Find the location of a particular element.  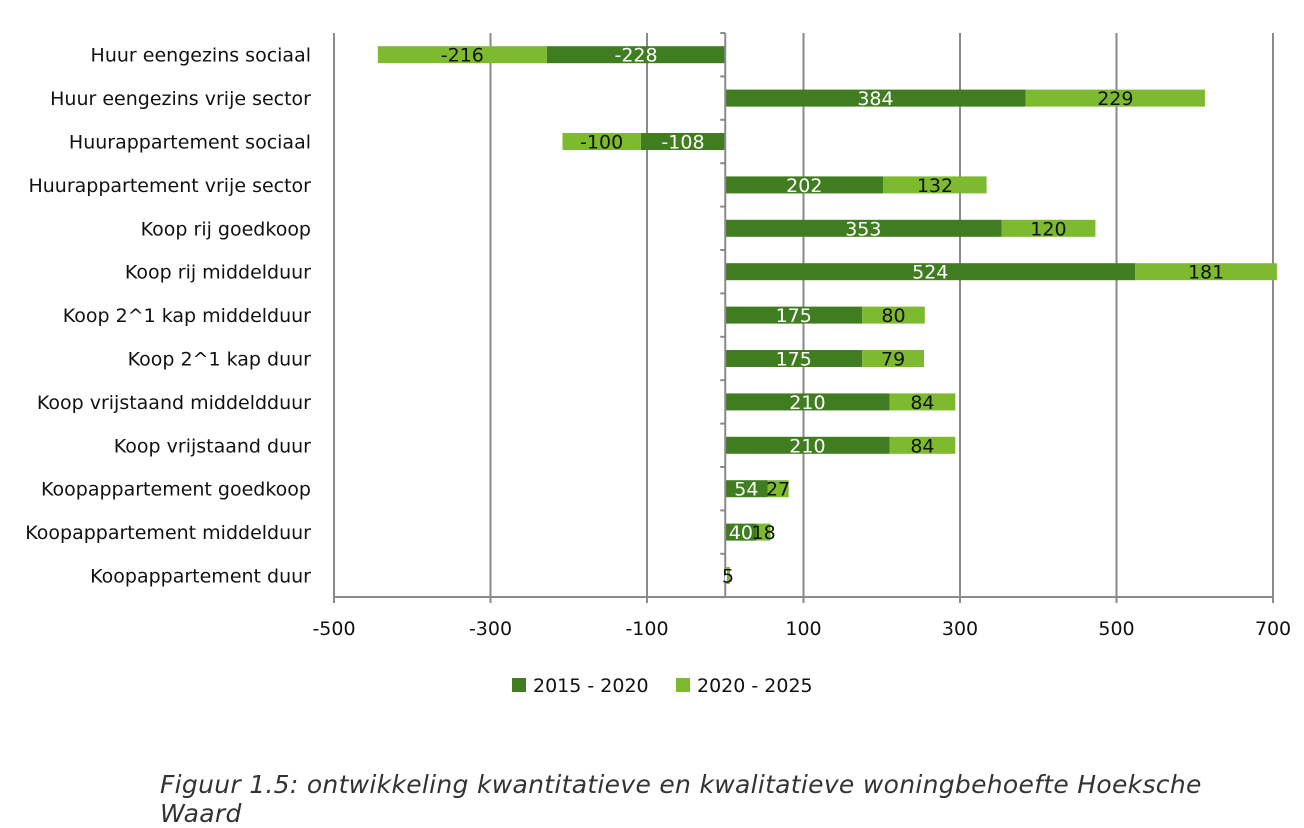

data-label: 54 is located at coordinates (746, 490).